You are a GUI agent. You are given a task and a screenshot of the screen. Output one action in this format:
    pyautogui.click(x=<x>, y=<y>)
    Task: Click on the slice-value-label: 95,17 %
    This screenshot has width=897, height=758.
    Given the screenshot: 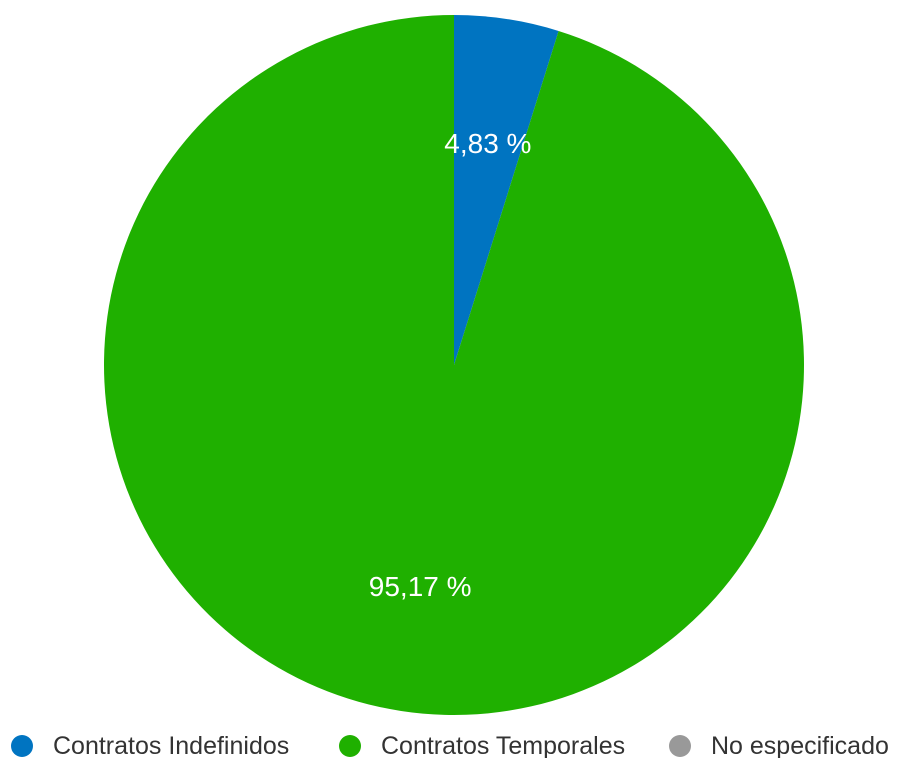 What is the action you would take?
    pyautogui.click(x=420, y=586)
    